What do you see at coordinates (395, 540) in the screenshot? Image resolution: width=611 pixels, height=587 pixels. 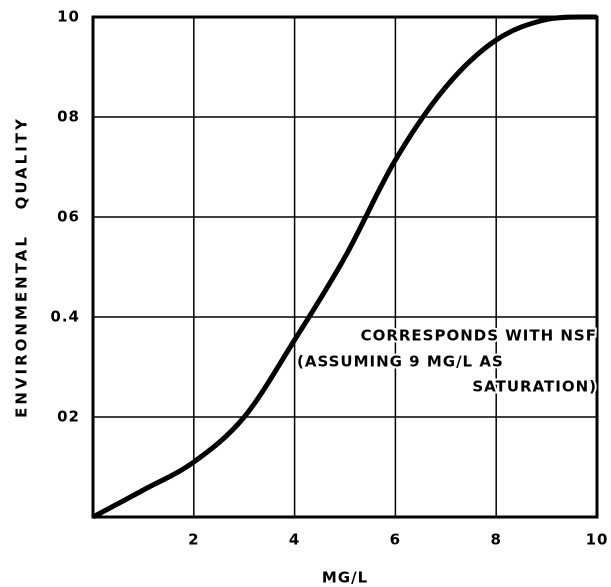 I see `x-tick-label: 6` at bounding box center [395, 540].